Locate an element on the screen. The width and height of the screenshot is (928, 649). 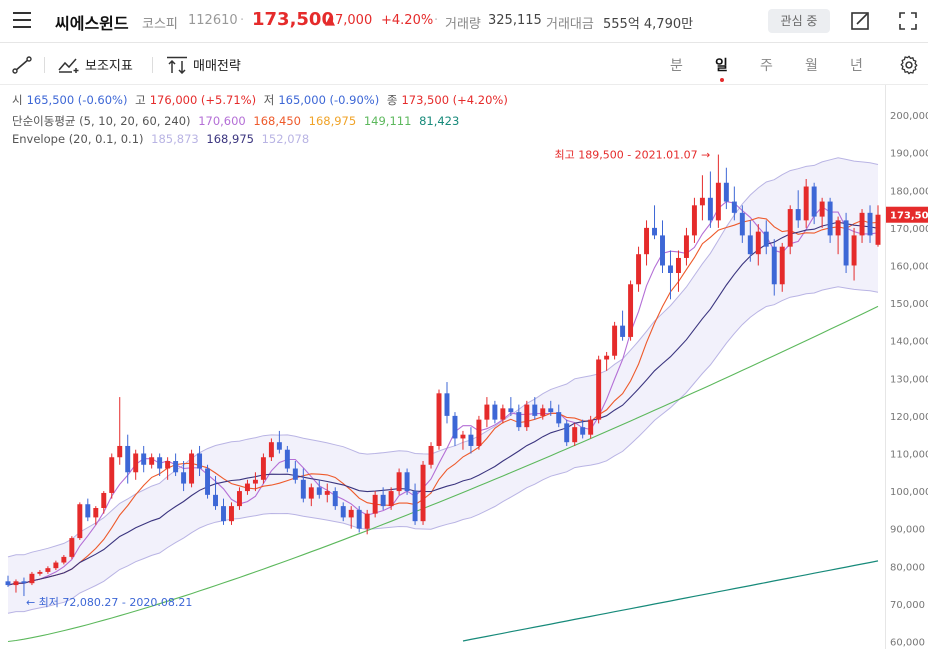
env-mid-value: 168,975 is located at coordinates (230, 139).